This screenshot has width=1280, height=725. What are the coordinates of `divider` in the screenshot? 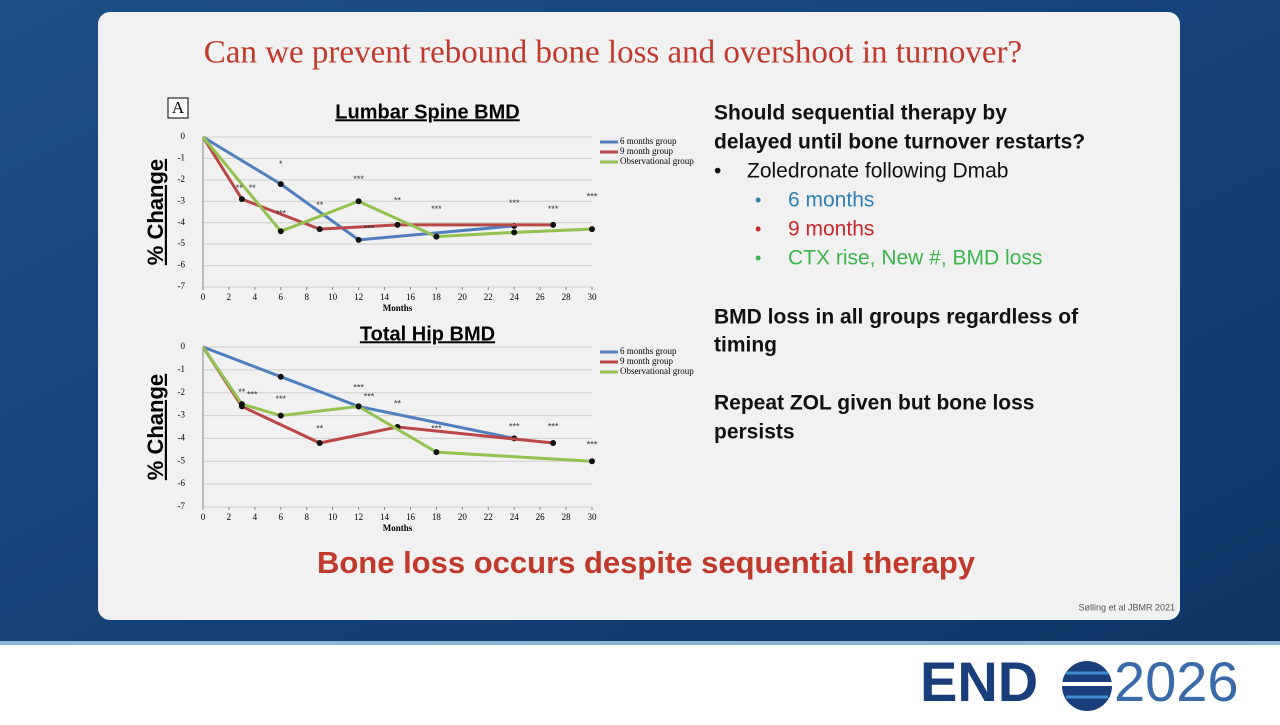 It's located at (640, 643).